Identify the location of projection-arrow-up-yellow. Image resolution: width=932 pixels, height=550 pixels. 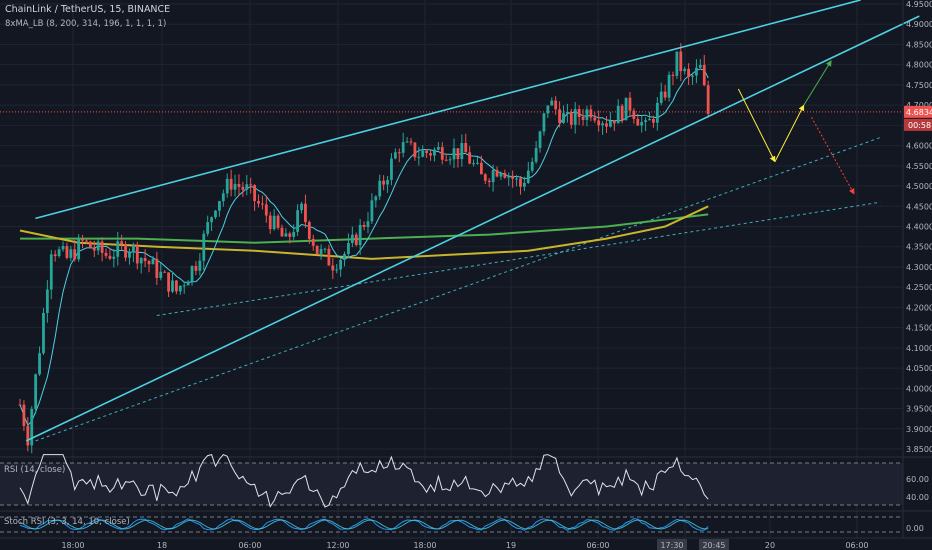
(789, 133).